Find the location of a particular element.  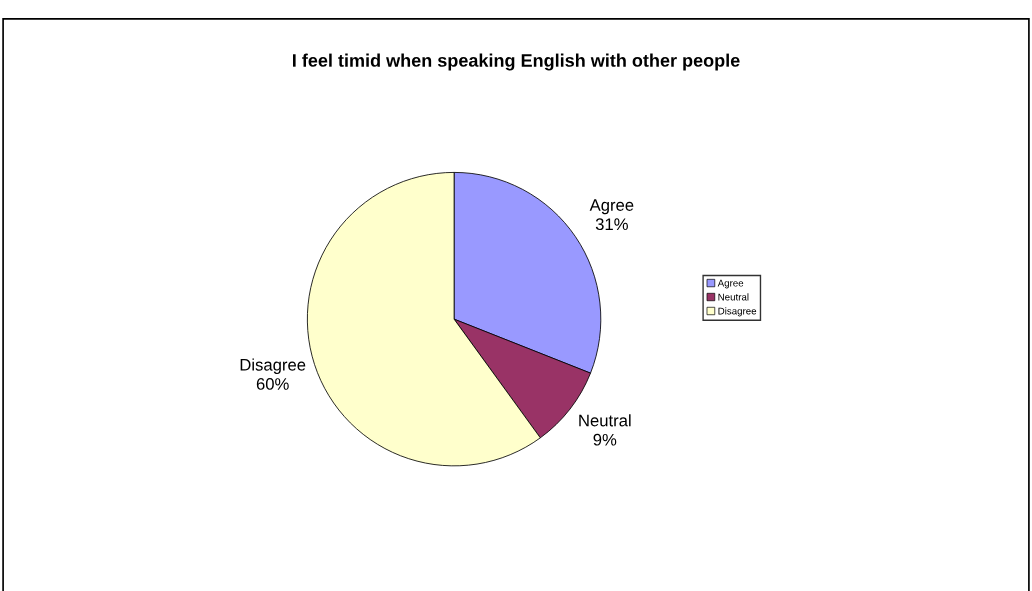

slice-label: Neutral is located at coordinates (605, 420).